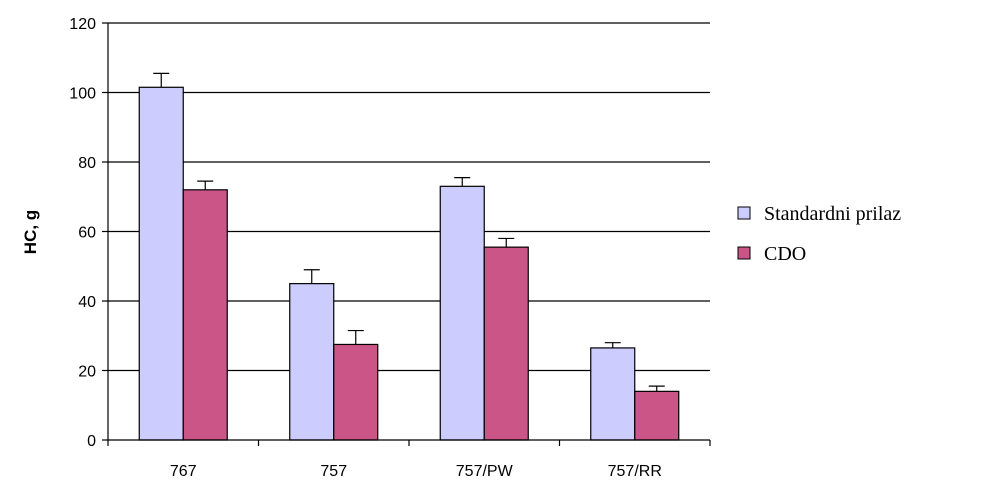  Describe the element at coordinates (82, 94) in the screenshot. I see `y-tick-label: 100` at that location.